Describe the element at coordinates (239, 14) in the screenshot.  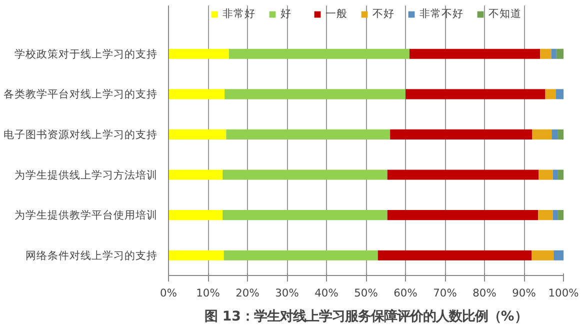
I see `legend-label: 非常好` at that location.